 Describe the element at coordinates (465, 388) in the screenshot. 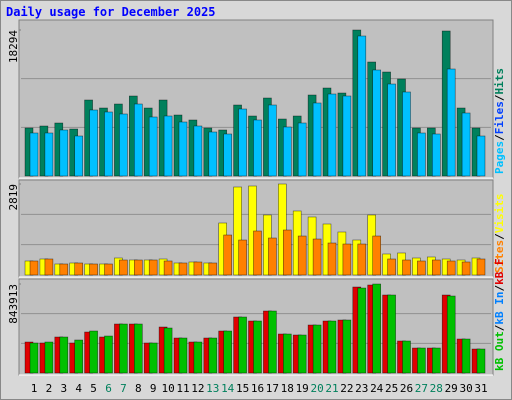

I see `x-tick-label: 30` at that location.